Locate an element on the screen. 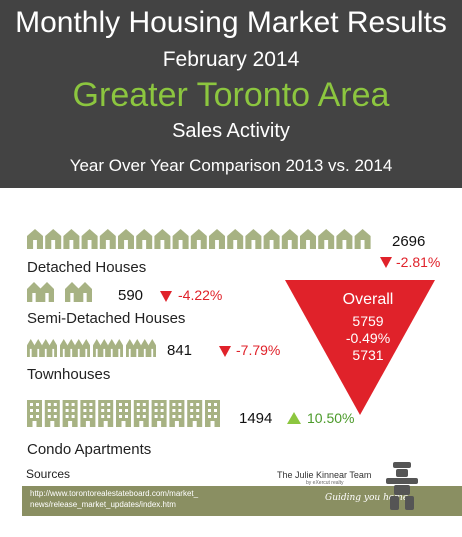 This screenshot has height=537, width=462. condo-change: 10.50% is located at coordinates (331, 418).